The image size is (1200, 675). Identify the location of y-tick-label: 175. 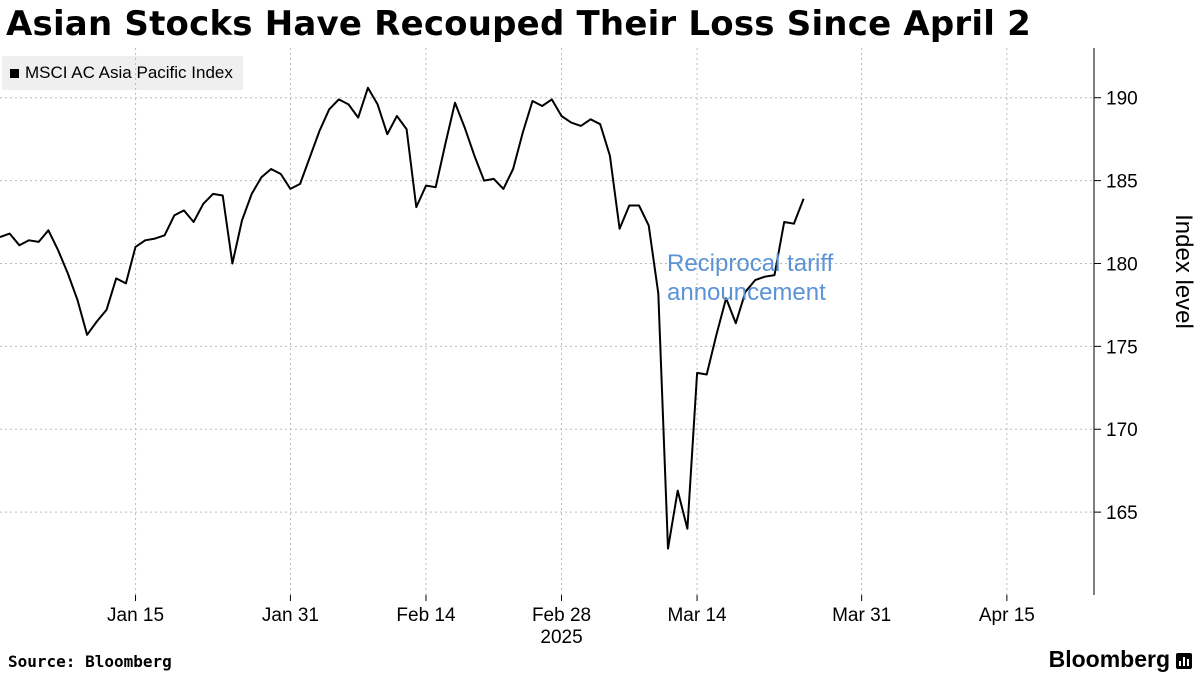
(1122, 347).